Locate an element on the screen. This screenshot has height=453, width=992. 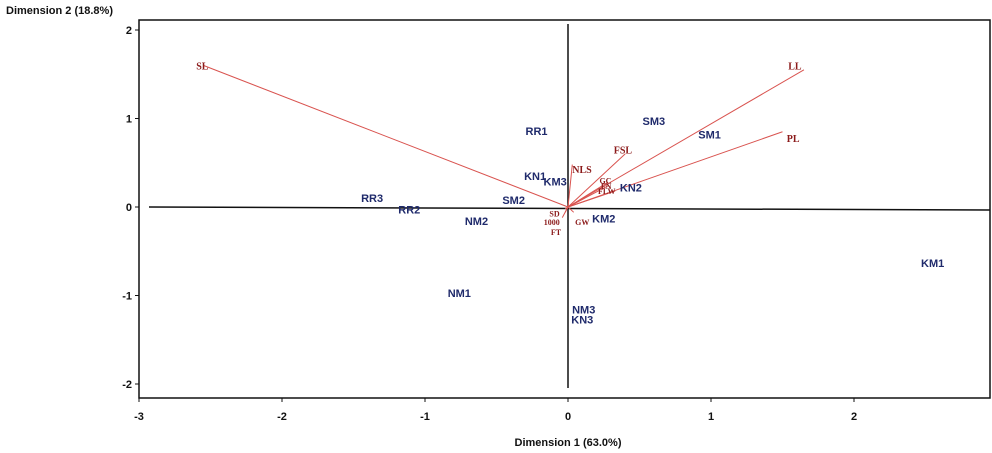
observation-label-sm3: SM3 is located at coordinates (653, 122).